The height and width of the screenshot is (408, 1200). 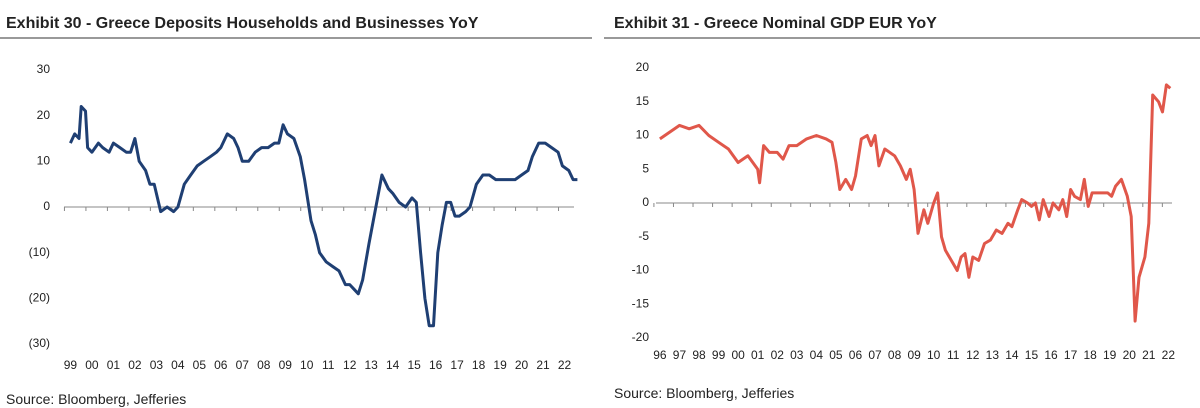 What do you see at coordinates (641, 337) in the screenshot?
I see `y-tick-label: -20` at bounding box center [641, 337].